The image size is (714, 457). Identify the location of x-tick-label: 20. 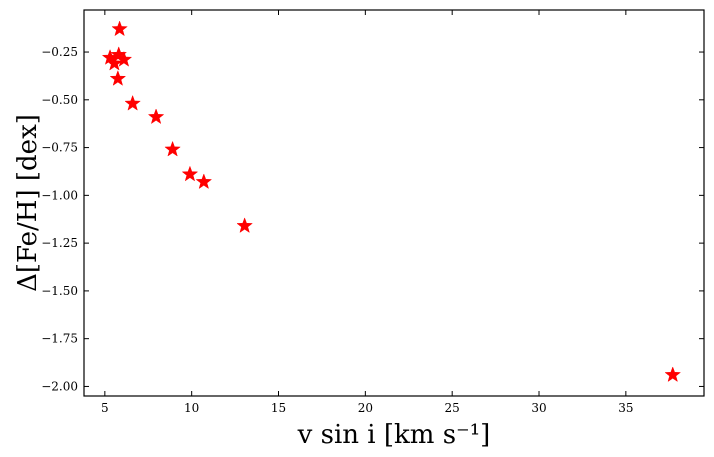
(365, 408).